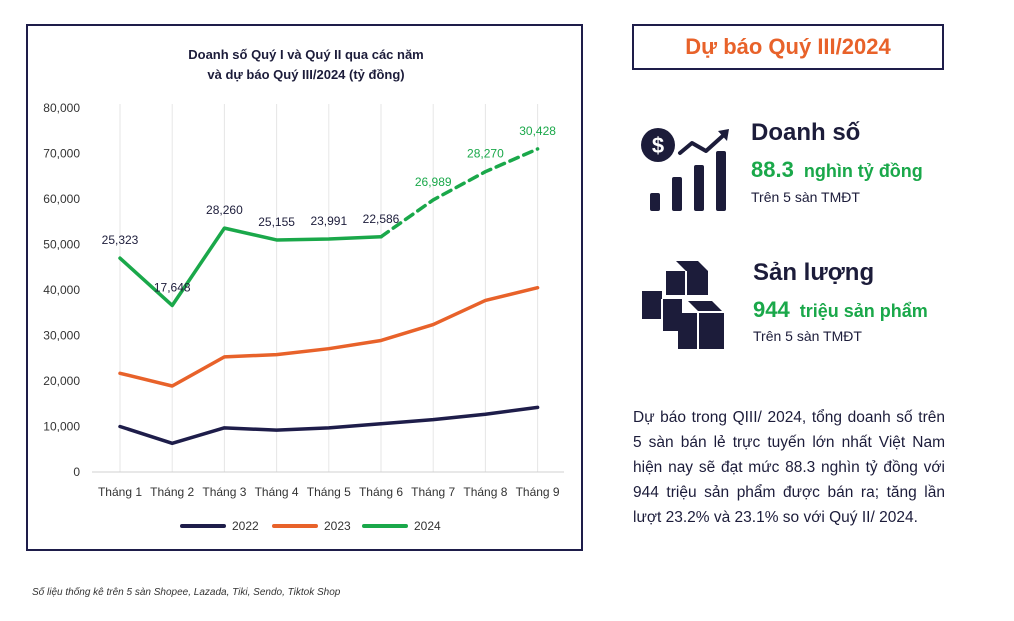  What do you see at coordinates (61, 154) in the screenshot?
I see `y-tick-label: 70,000` at bounding box center [61, 154].